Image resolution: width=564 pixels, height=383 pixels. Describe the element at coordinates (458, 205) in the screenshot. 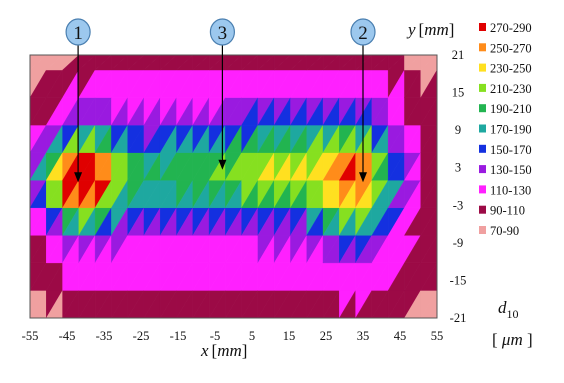

I see `y-tick-label: -3` at that location.